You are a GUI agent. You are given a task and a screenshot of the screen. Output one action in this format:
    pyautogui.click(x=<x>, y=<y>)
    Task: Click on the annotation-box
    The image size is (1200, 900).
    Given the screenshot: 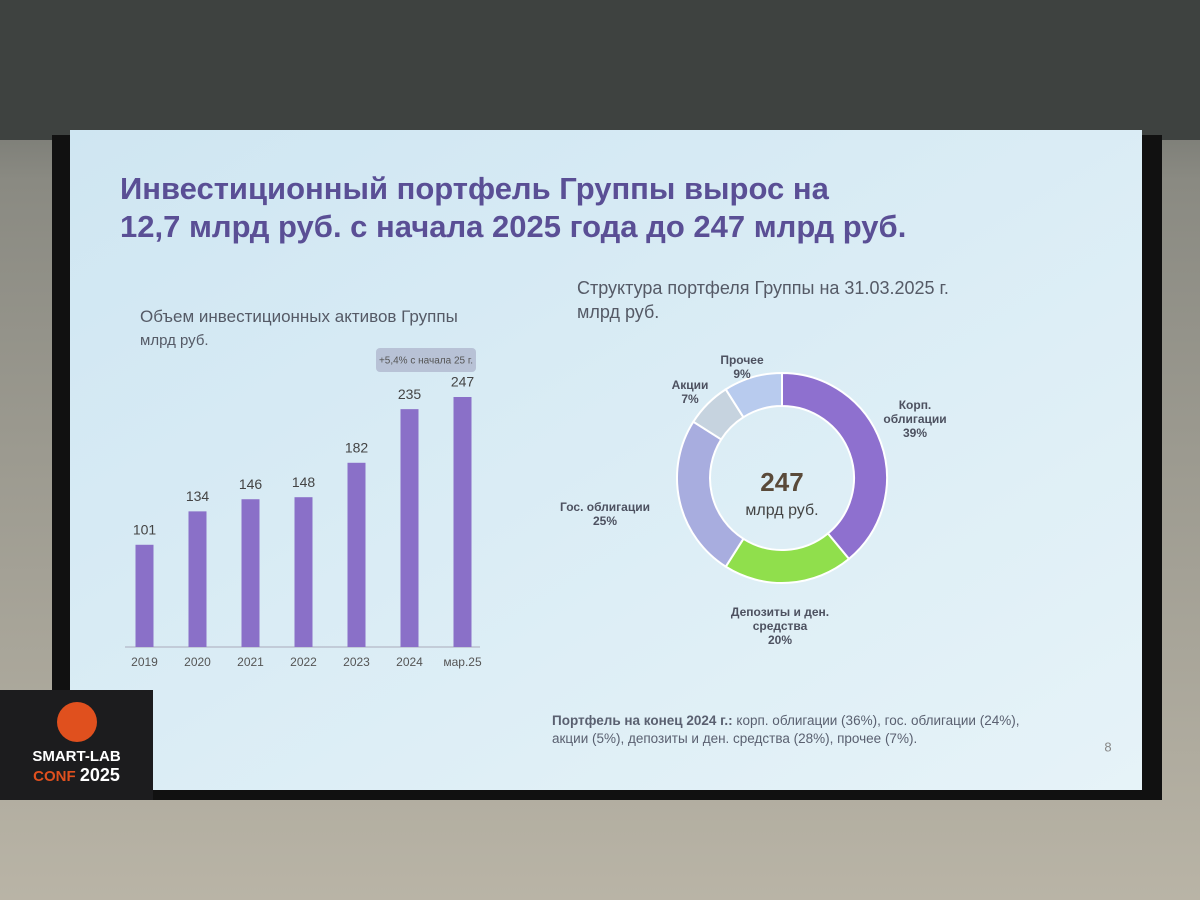 What is the action you would take?
    pyautogui.click(x=426, y=360)
    